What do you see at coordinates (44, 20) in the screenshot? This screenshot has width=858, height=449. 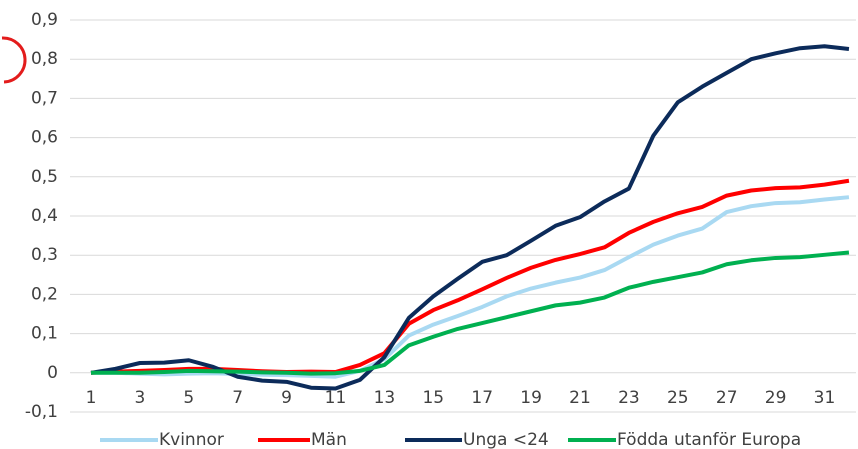 I see `y-tick-label: 0,9` at bounding box center [44, 20].